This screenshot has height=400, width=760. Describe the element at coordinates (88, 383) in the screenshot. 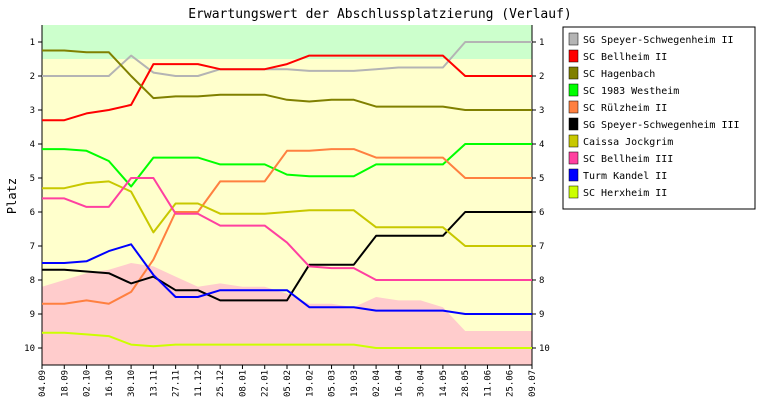

I see `x-tick-label-2: 02.10` at that location.